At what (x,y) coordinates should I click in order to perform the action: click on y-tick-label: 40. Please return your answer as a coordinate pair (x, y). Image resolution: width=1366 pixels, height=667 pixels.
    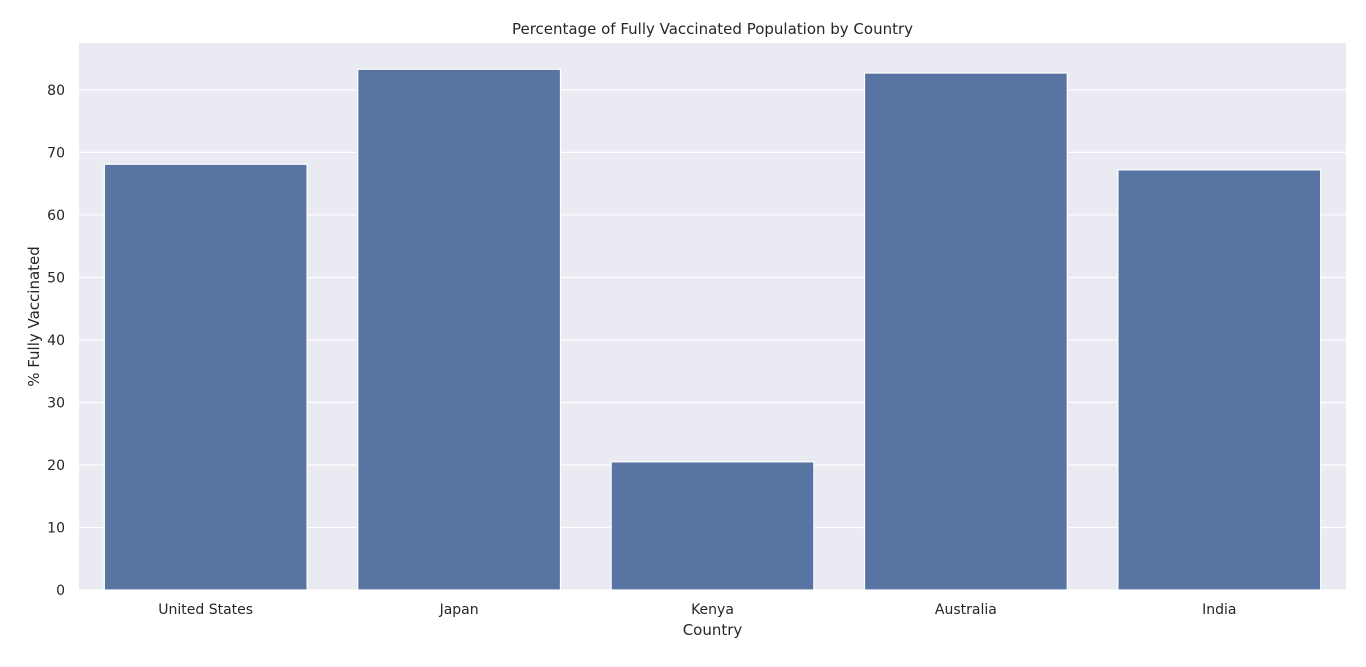
    Looking at the image, I should click on (56, 341).